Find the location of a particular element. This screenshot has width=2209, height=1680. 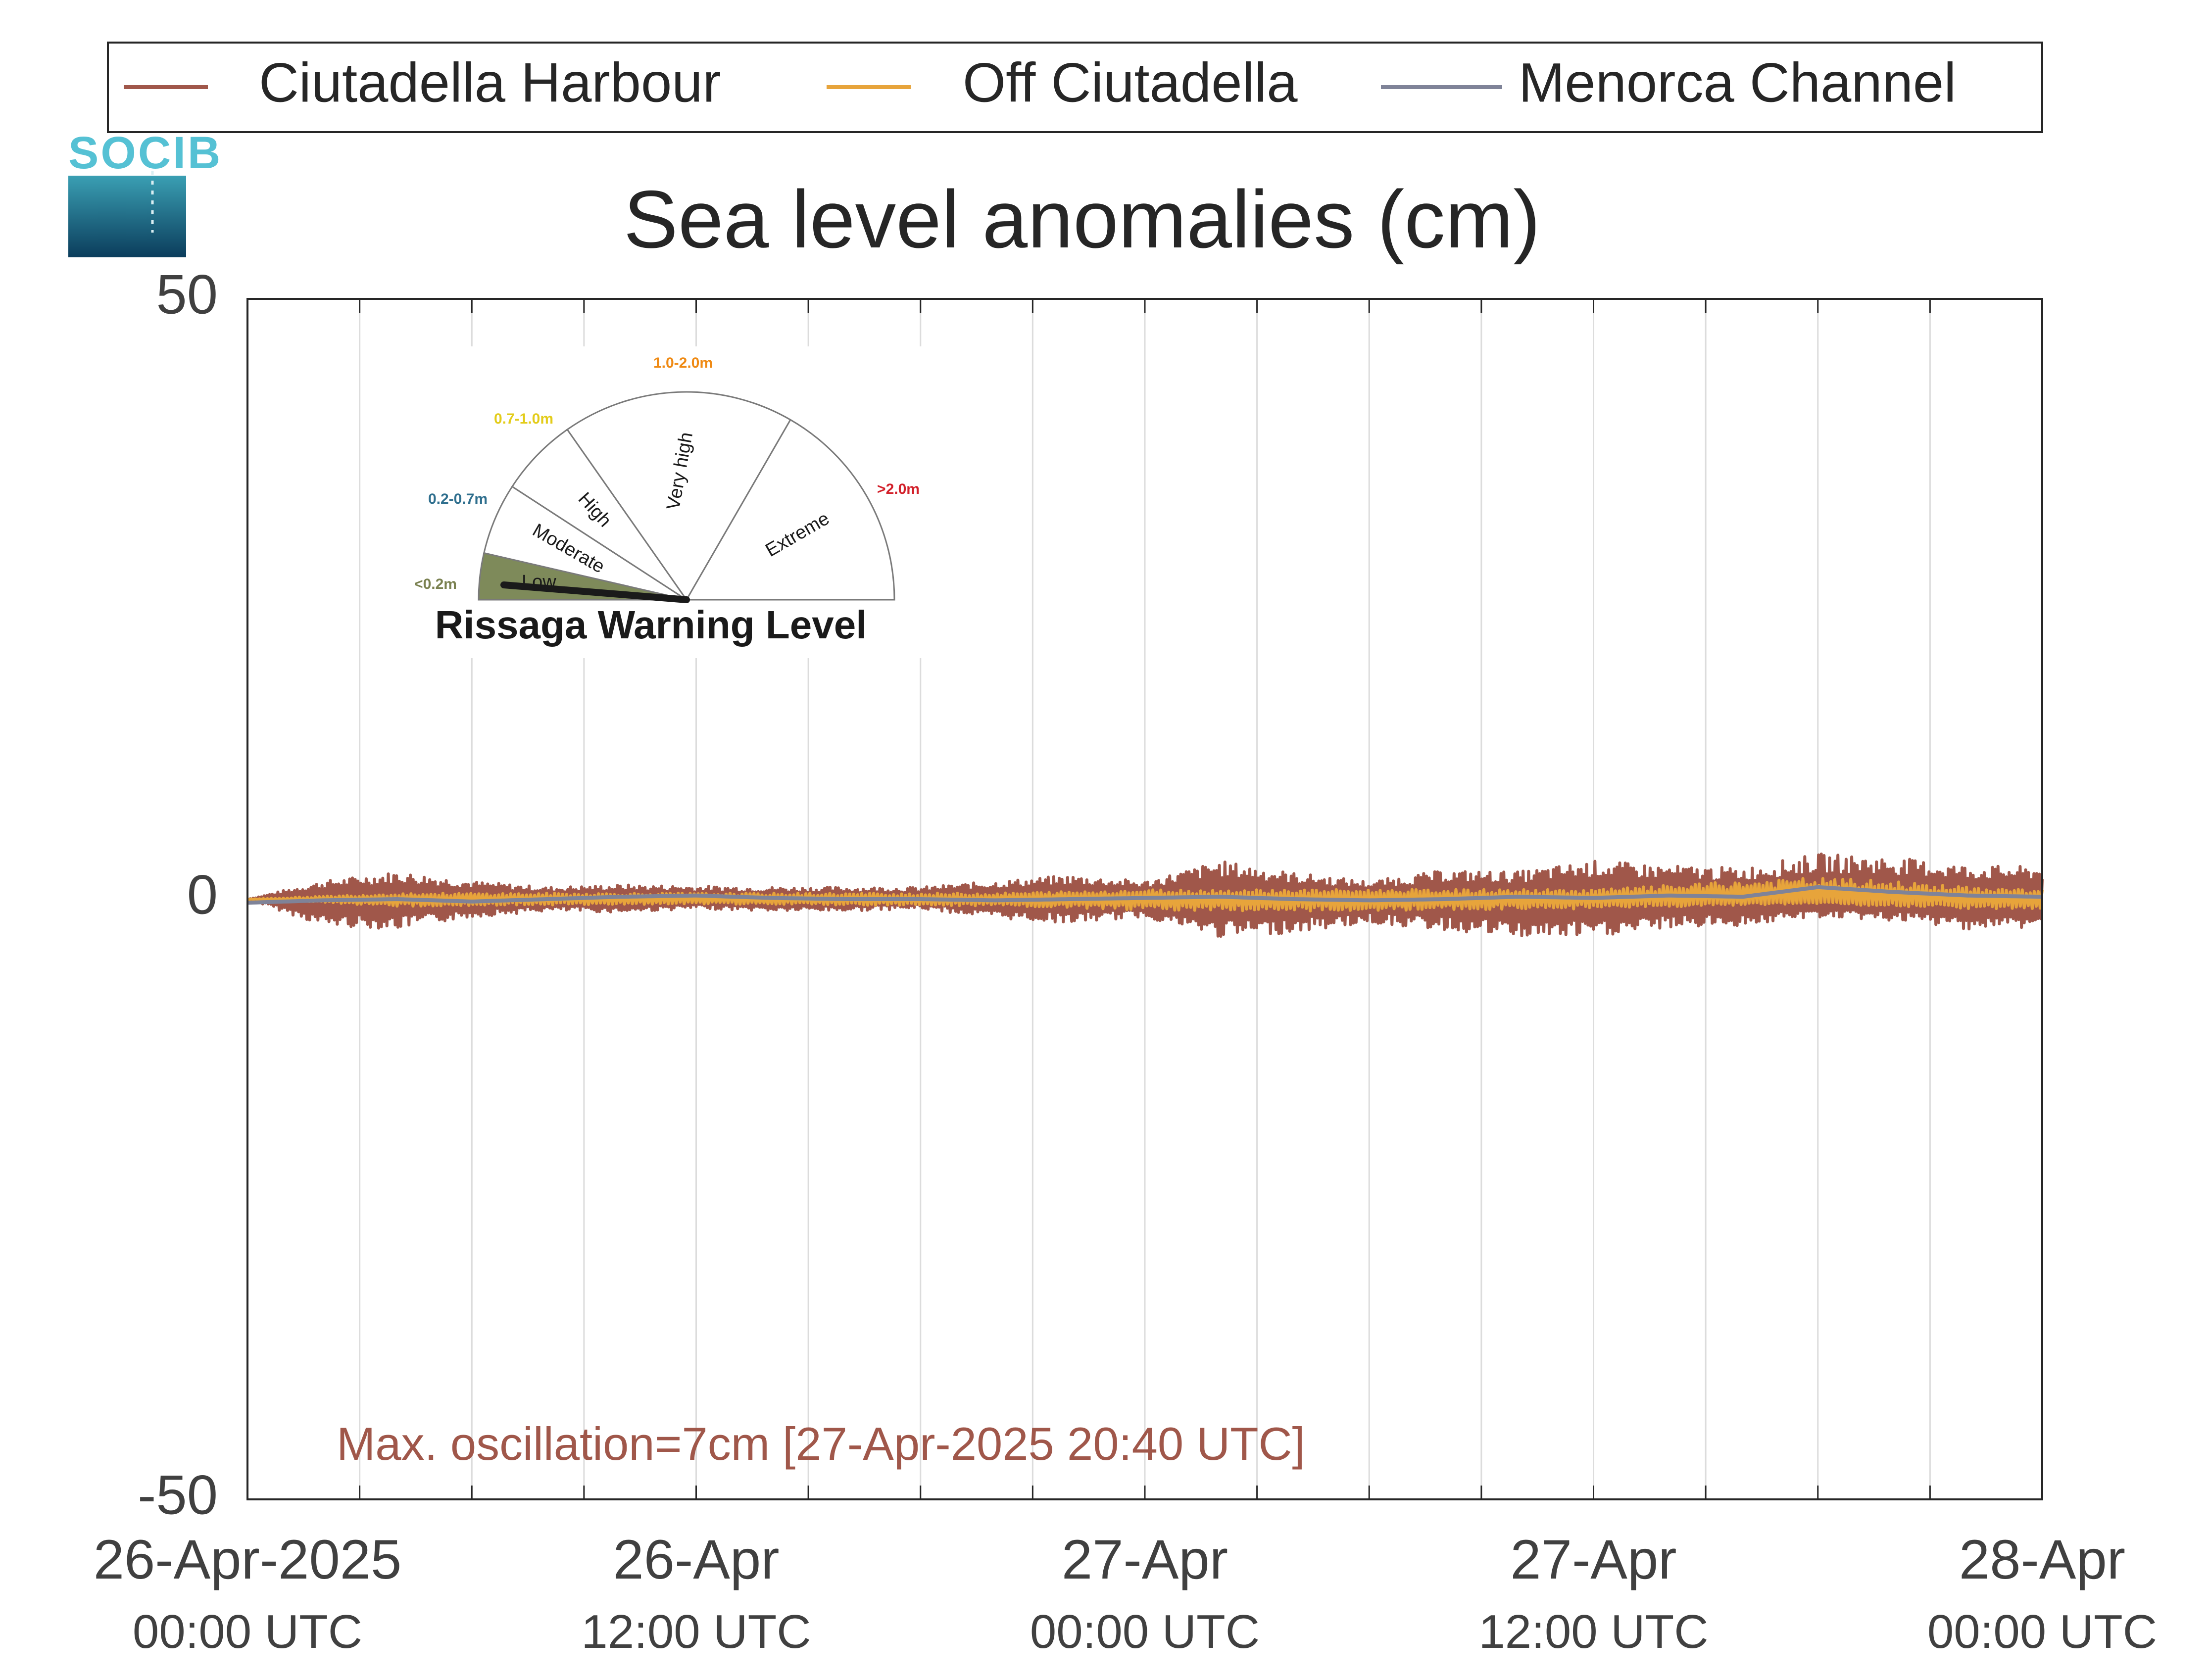

gauge-range-label: 0.7-1.0m is located at coordinates (523, 419).